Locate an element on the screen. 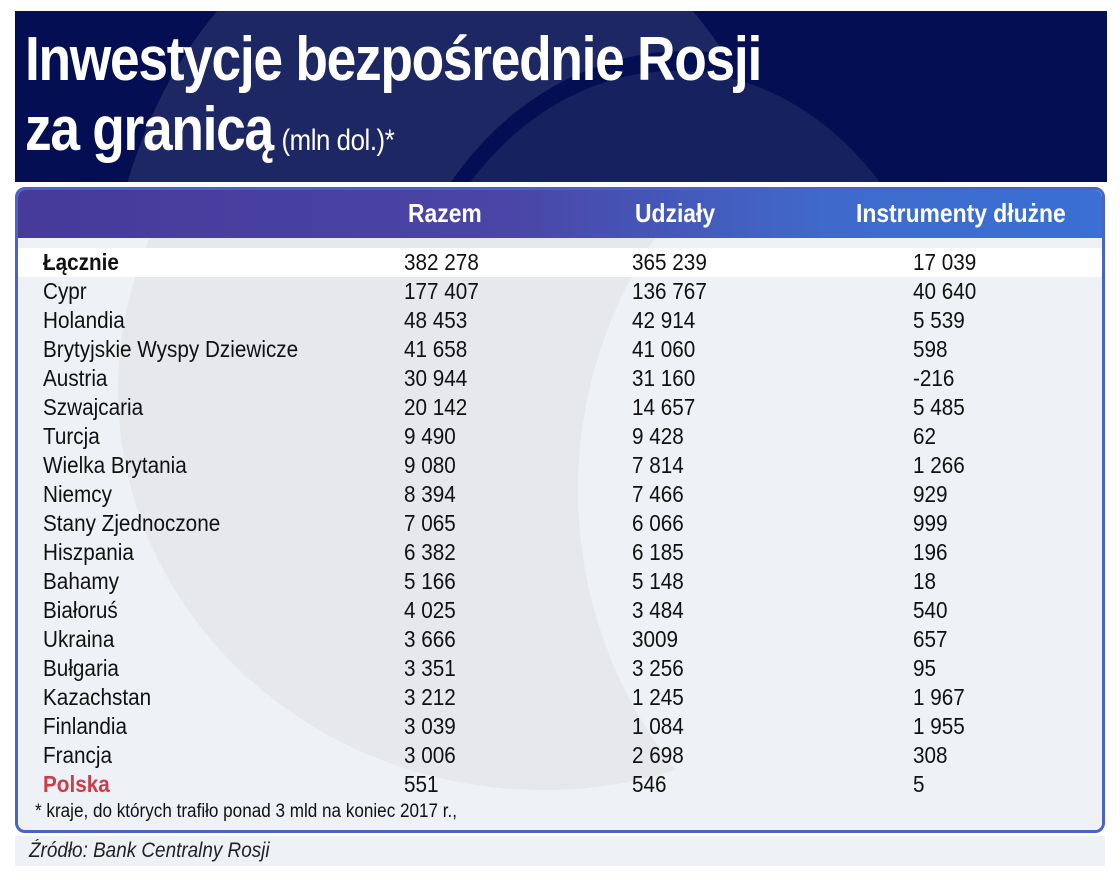 Image resolution: width=1120 pixels, height=880 pixels. row-udzialy: 41 060 is located at coordinates (664, 349).